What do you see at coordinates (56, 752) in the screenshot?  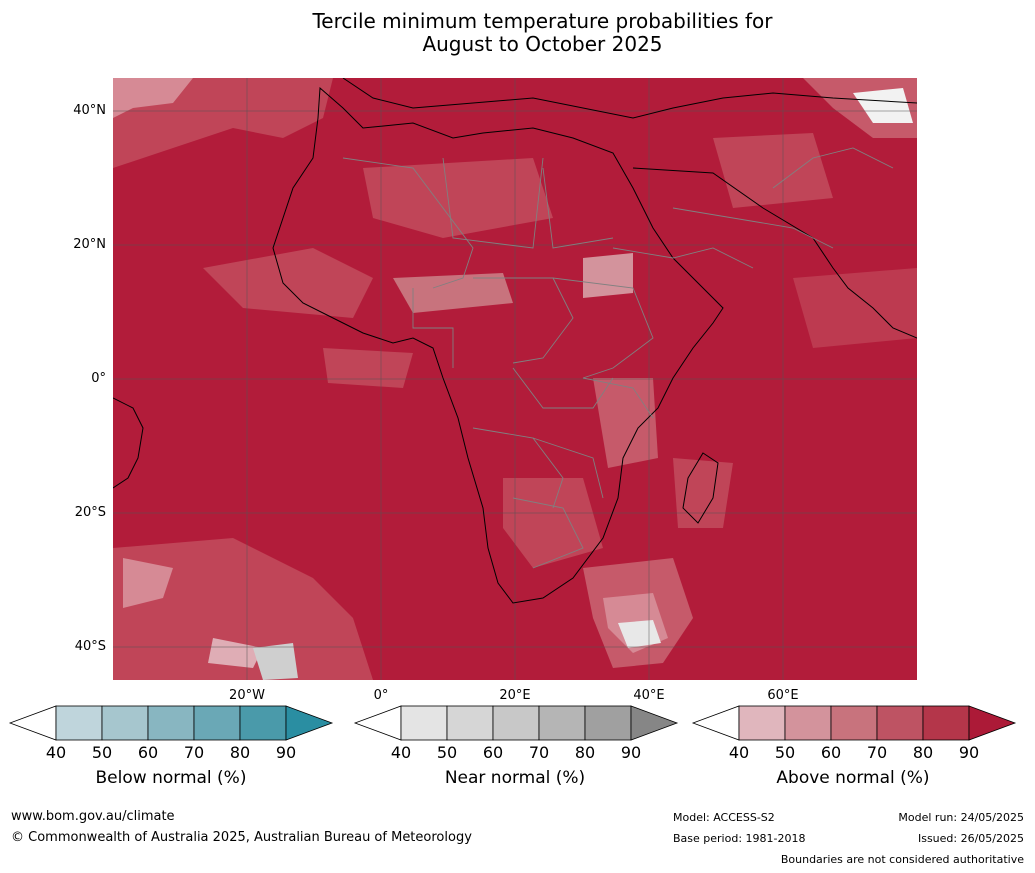 I see `below-normal-tick: 40` at bounding box center [56, 752].